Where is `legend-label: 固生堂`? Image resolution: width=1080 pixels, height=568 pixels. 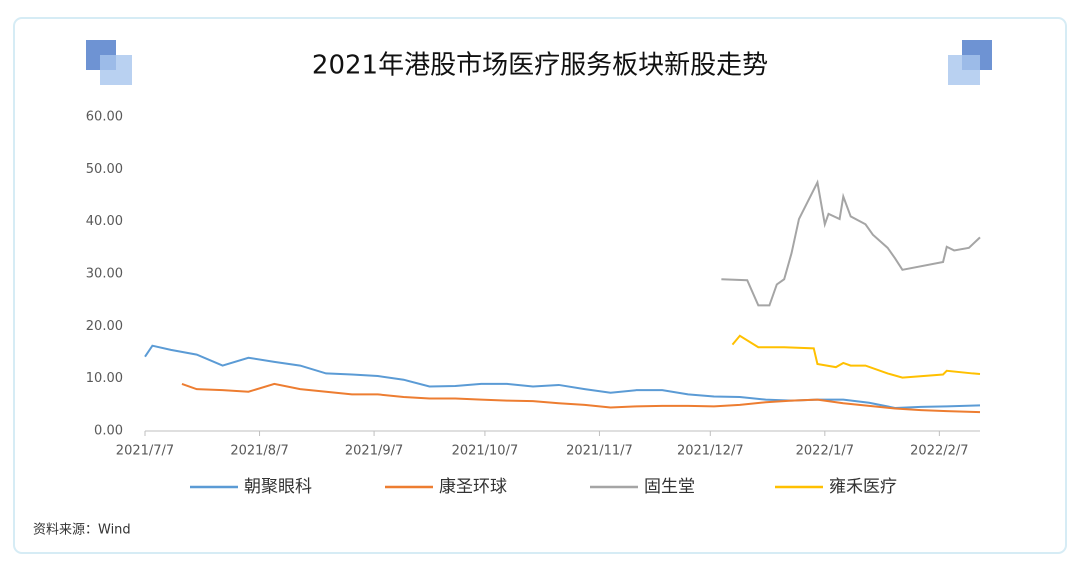
legend-label: 固生堂 is located at coordinates (669, 487).